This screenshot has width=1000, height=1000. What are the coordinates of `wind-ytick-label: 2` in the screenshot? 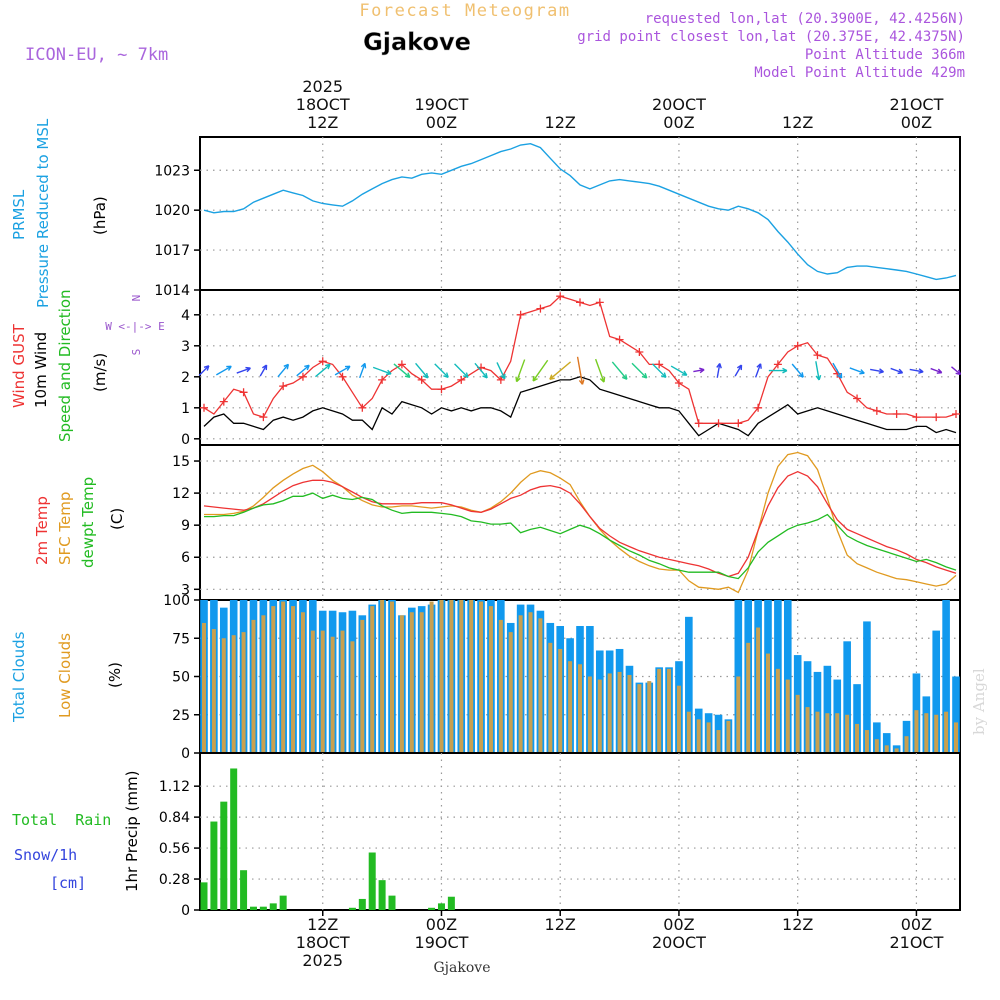 It's located at (185, 378).